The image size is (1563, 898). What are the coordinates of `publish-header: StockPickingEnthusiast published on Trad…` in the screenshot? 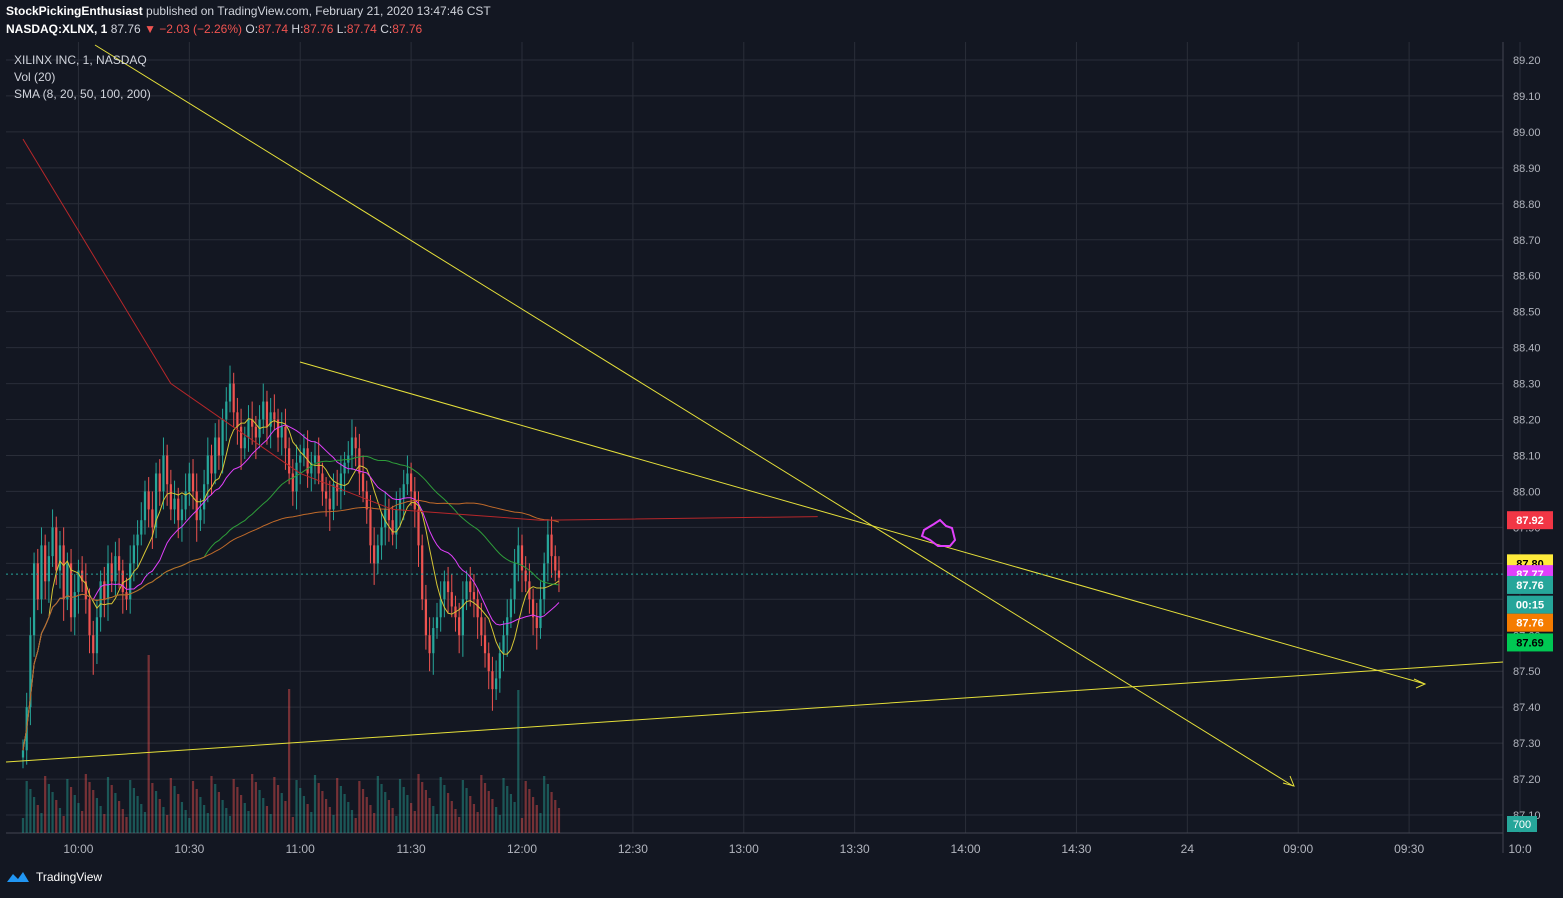 It's located at (248, 11).